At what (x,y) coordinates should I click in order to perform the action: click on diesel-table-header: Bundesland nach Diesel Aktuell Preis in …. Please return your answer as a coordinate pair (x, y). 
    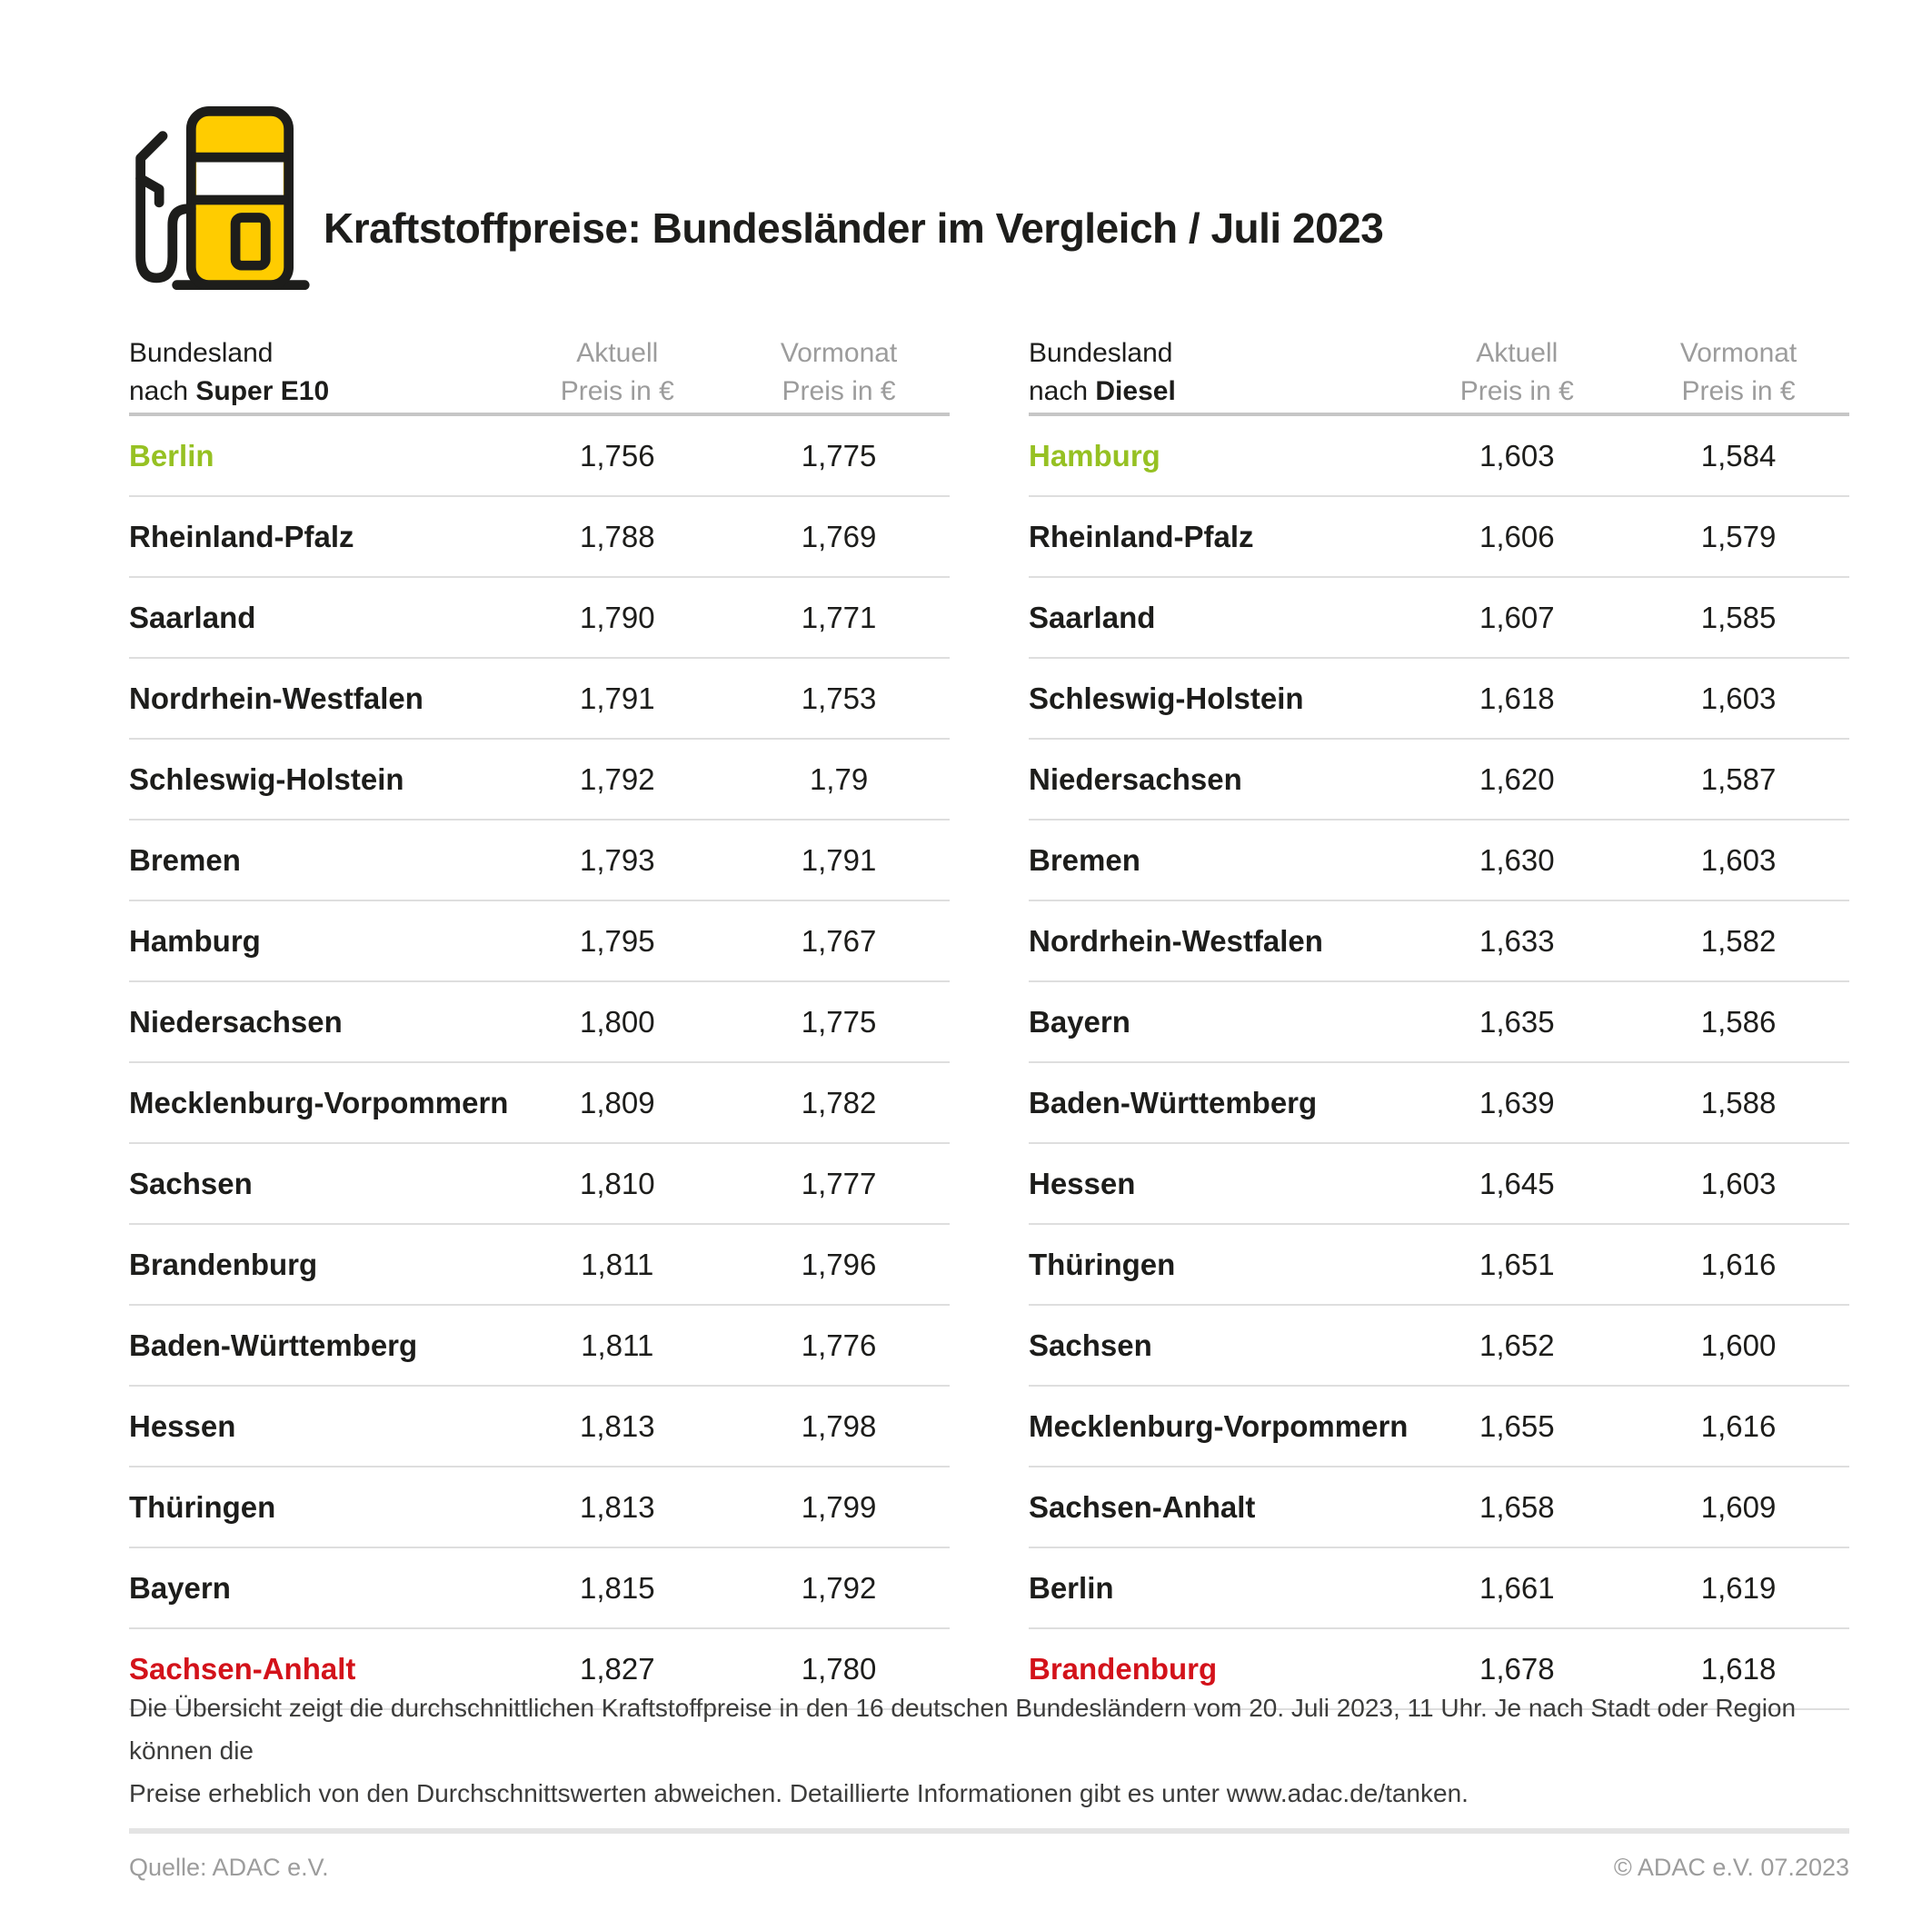
    Looking at the image, I should click on (1439, 375).